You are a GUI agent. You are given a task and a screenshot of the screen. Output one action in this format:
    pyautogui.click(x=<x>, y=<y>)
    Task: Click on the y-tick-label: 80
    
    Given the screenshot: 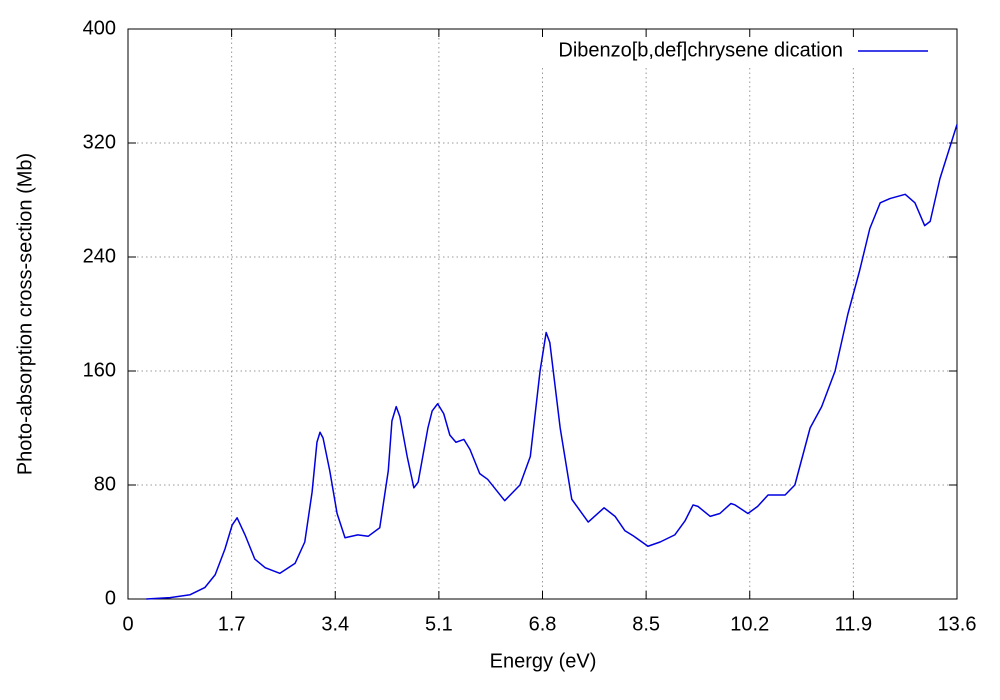 What is the action you would take?
    pyautogui.click(x=105, y=484)
    